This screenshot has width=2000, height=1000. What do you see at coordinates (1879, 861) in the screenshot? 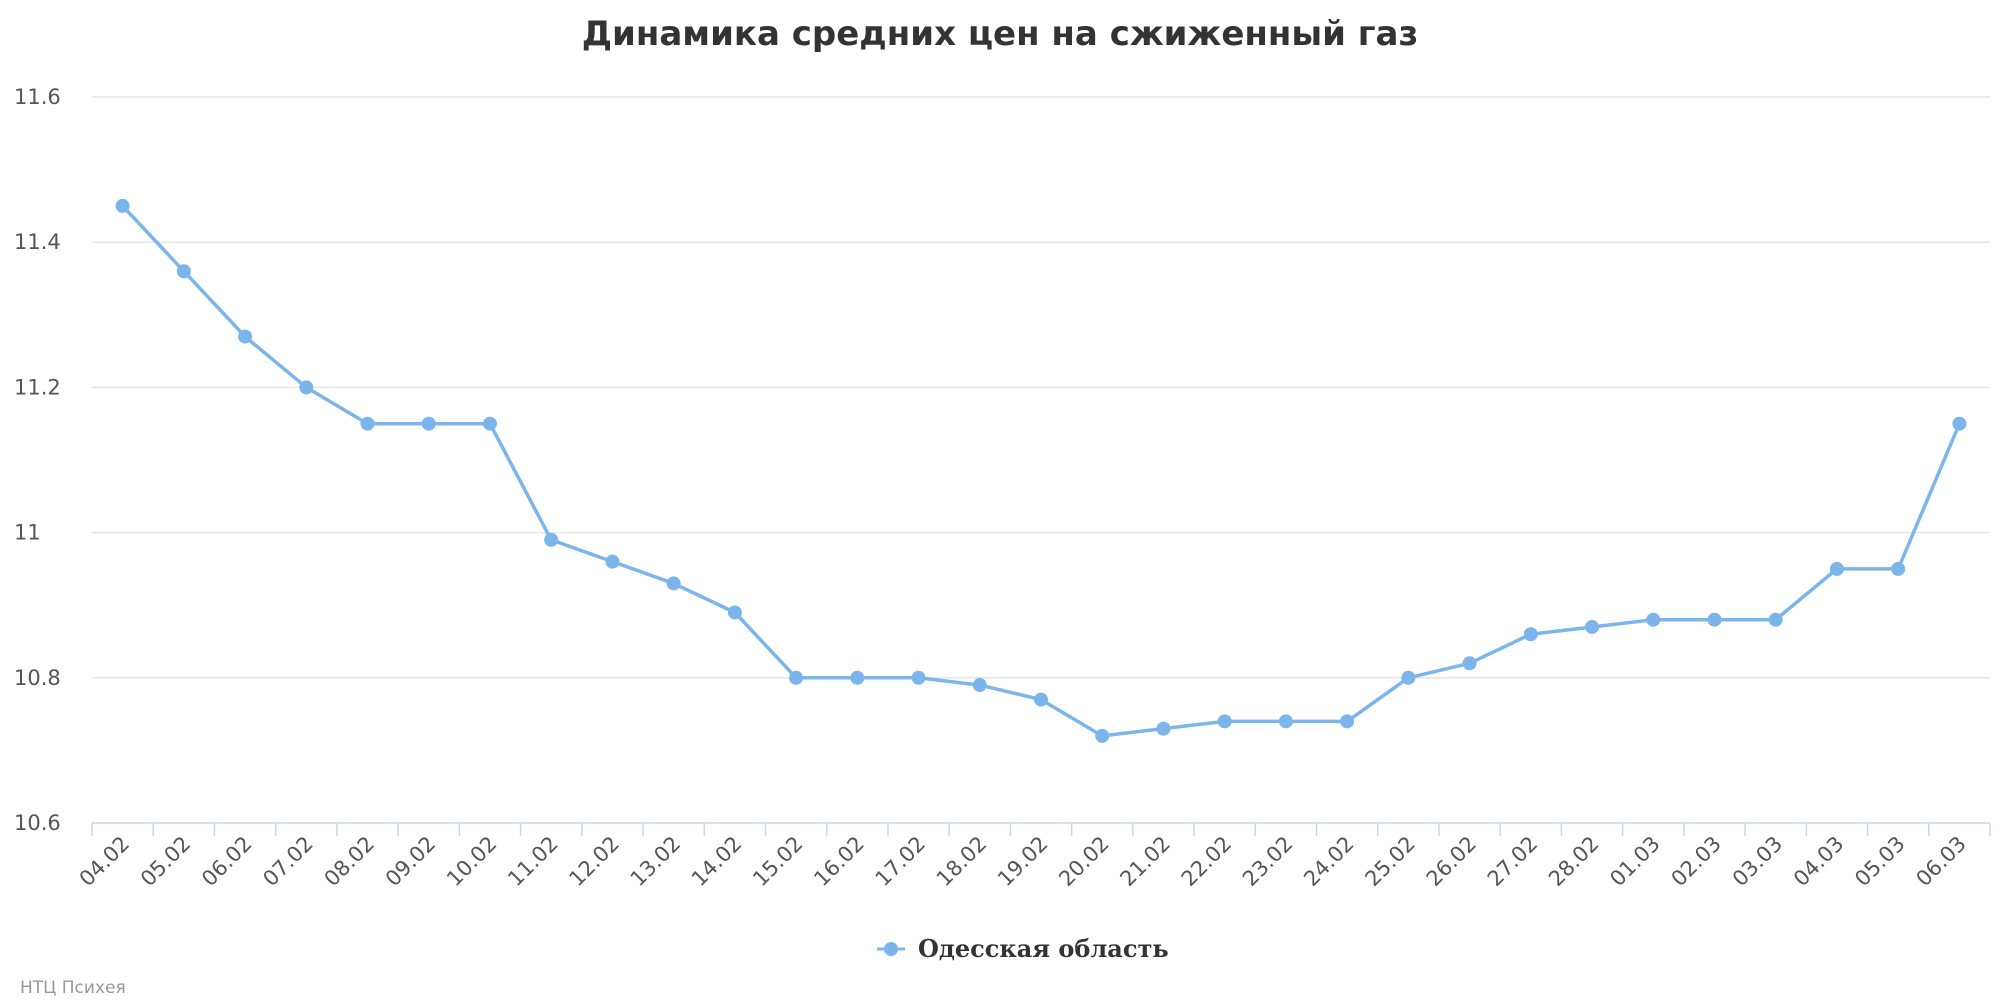
I see `x-tick-label: 05.03` at bounding box center [1879, 861].